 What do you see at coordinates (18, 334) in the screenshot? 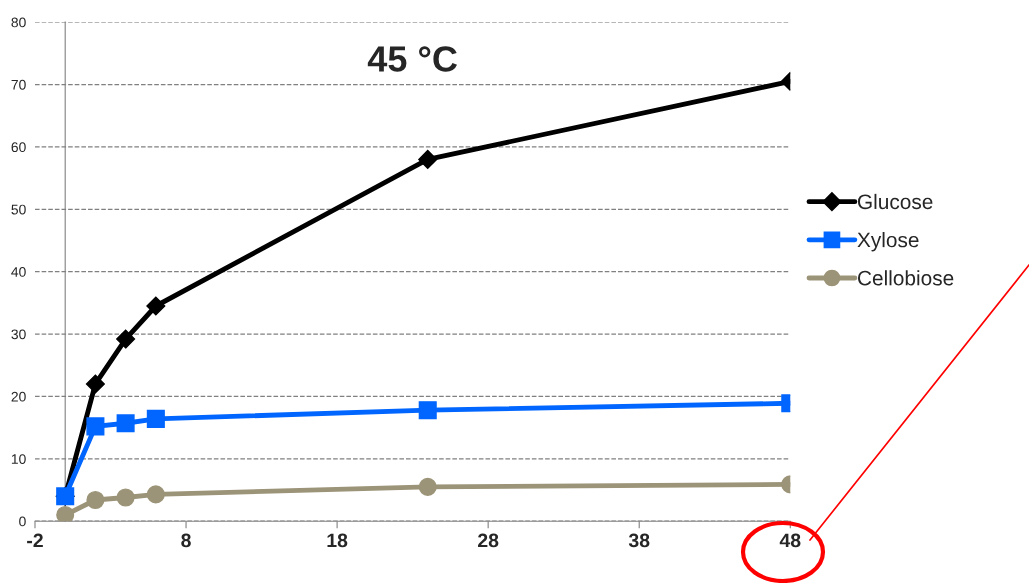
I see `y-tick-label: 30` at bounding box center [18, 334].